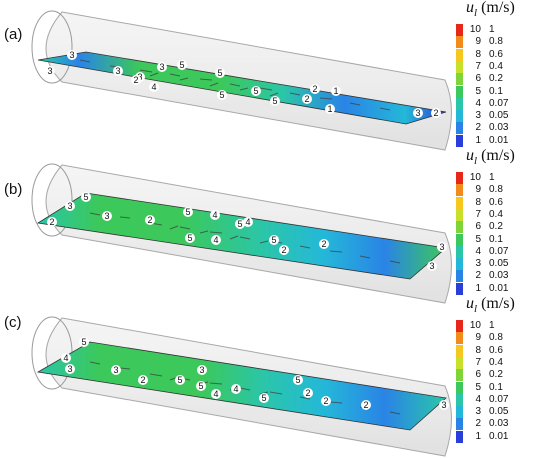  What do you see at coordinates (13, 189) in the screenshot?
I see `panel-label-b: (b)` at bounding box center [13, 189].